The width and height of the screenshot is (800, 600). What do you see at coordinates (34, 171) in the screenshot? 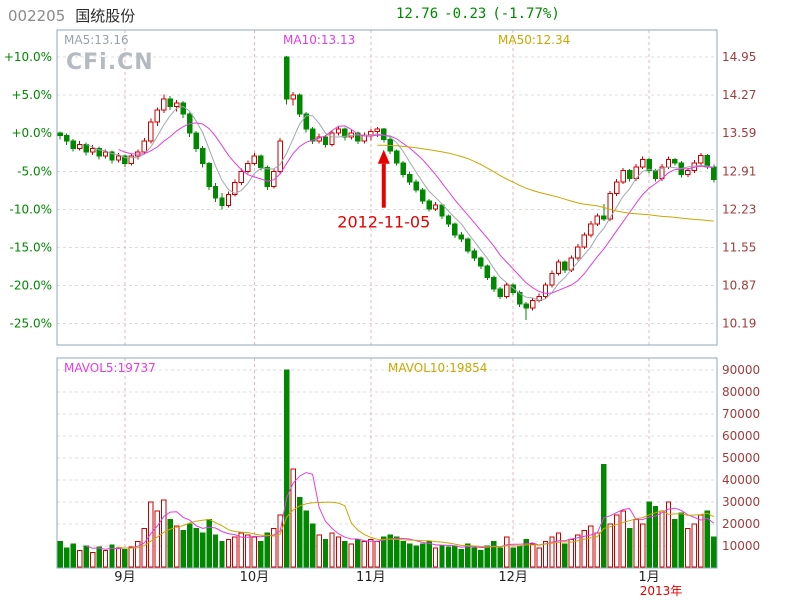
I see `pct-axis-label: -5.0%` at bounding box center [34, 171].